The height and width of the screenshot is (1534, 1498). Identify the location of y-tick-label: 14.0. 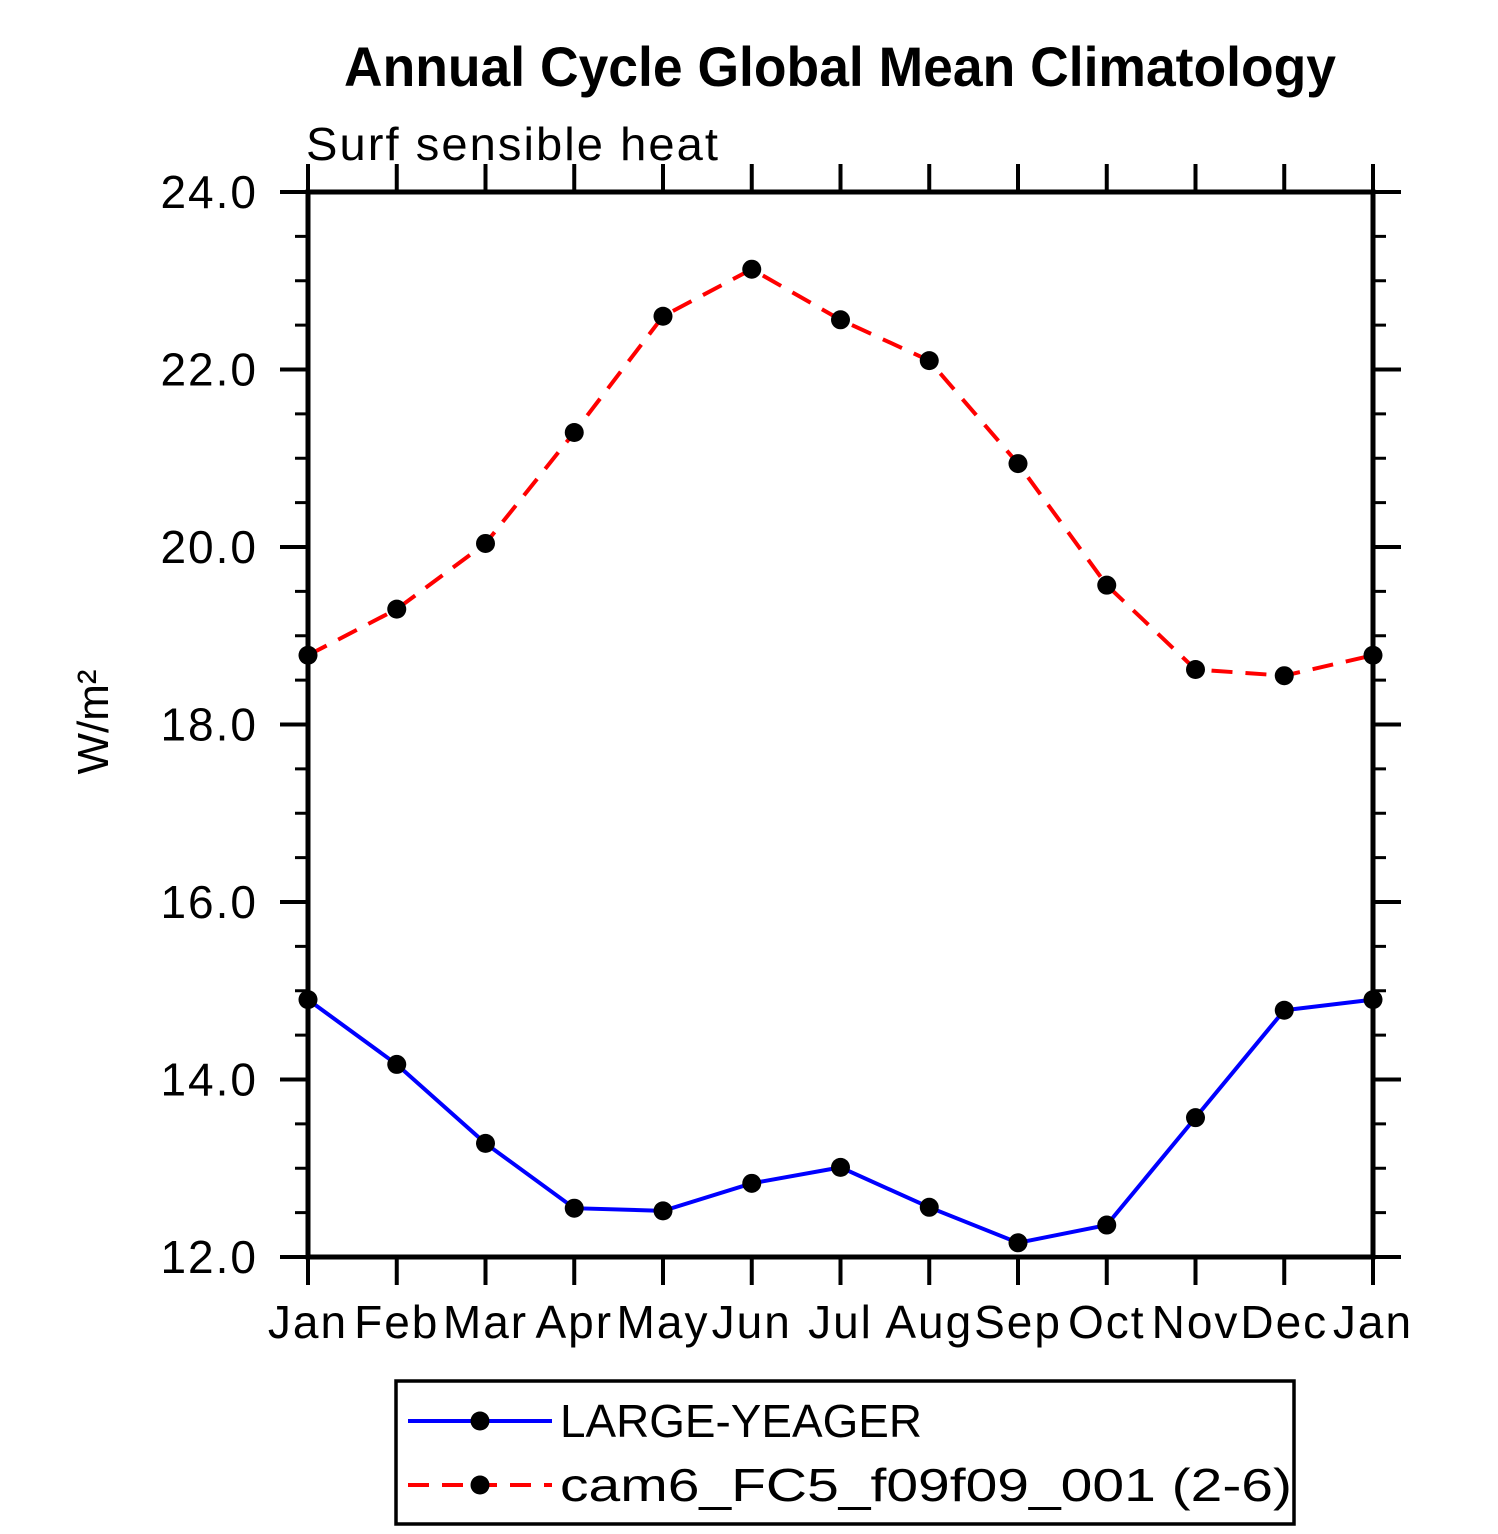
(209, 1080).